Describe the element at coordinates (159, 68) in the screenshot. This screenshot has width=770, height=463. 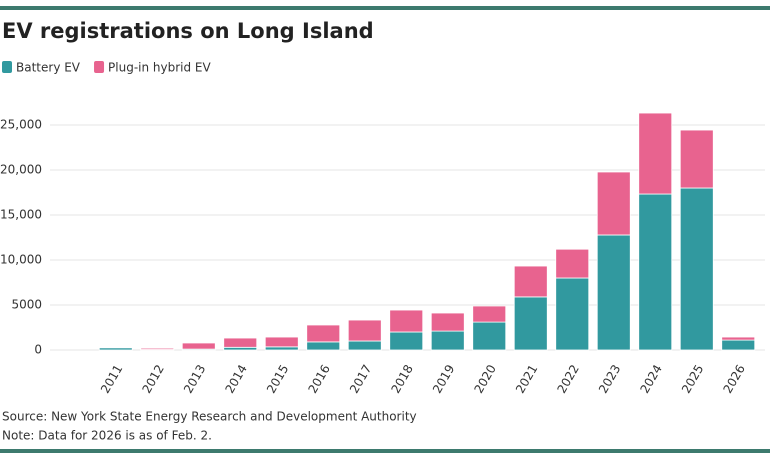
I see `legend-label: Plug-in hybrid EV` at that location.